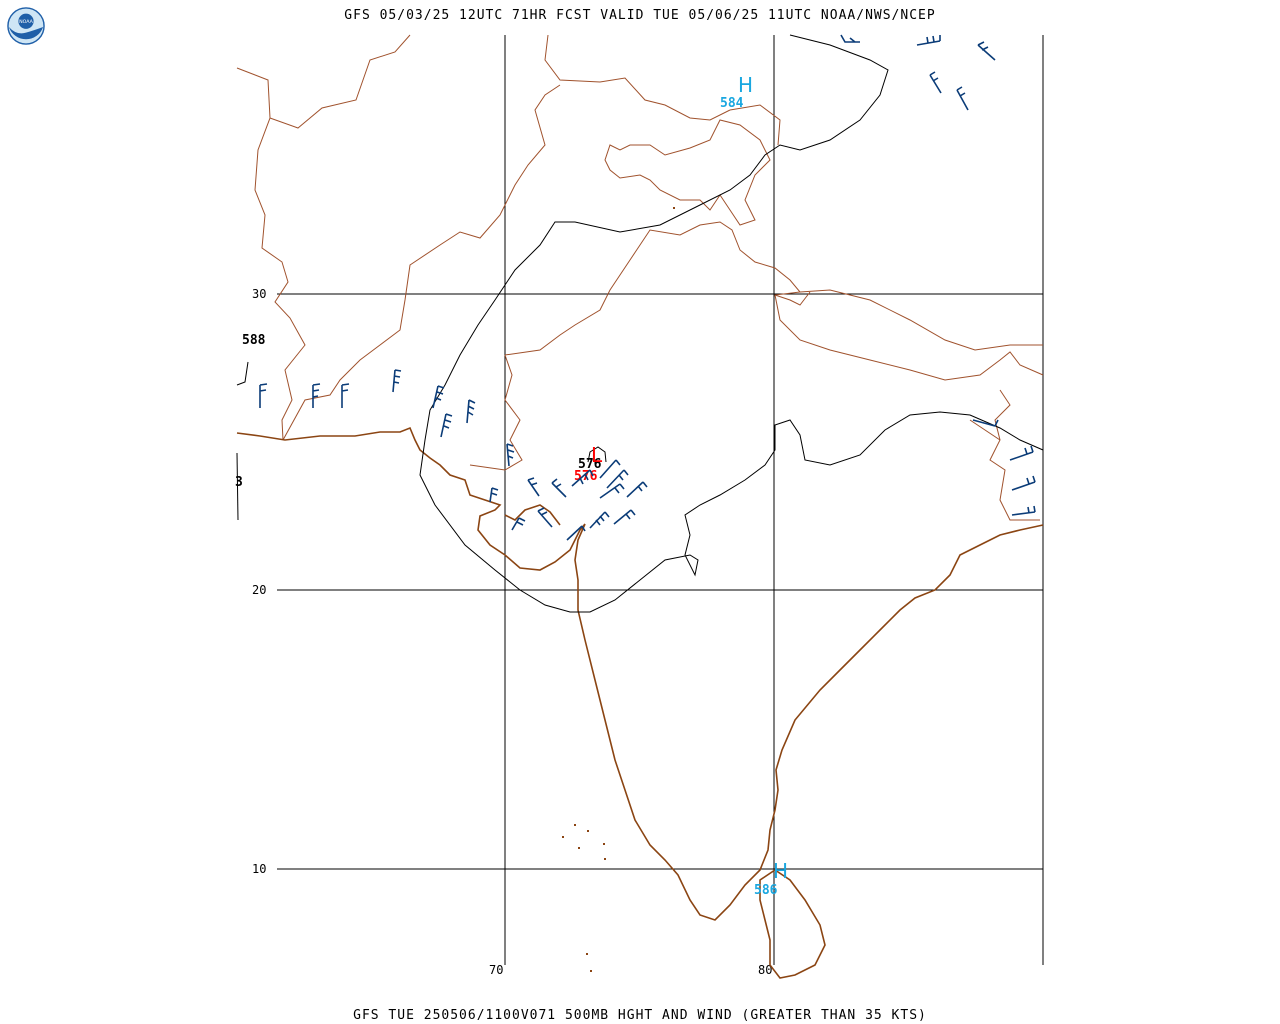  I want to click on low-center: L, so click(597, 455).